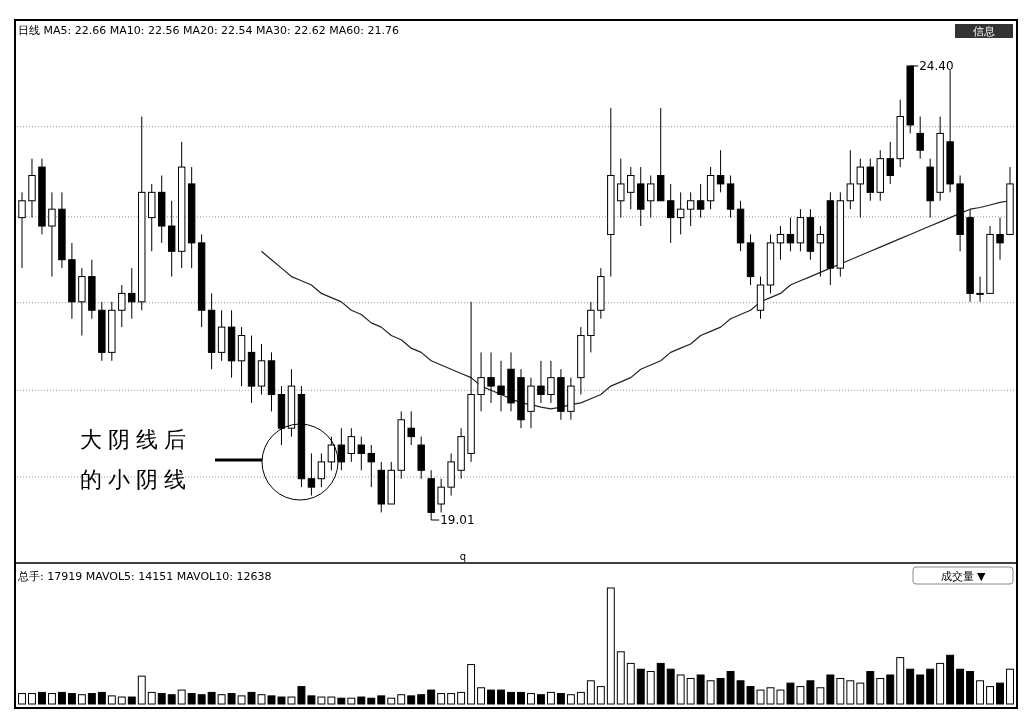 The width and height of the screenshot is (1030, 719). What do you see at coordinates (963, 576) in the screenshot?
I see `text: 成交量 ▼` at bounding box center [963, 576].